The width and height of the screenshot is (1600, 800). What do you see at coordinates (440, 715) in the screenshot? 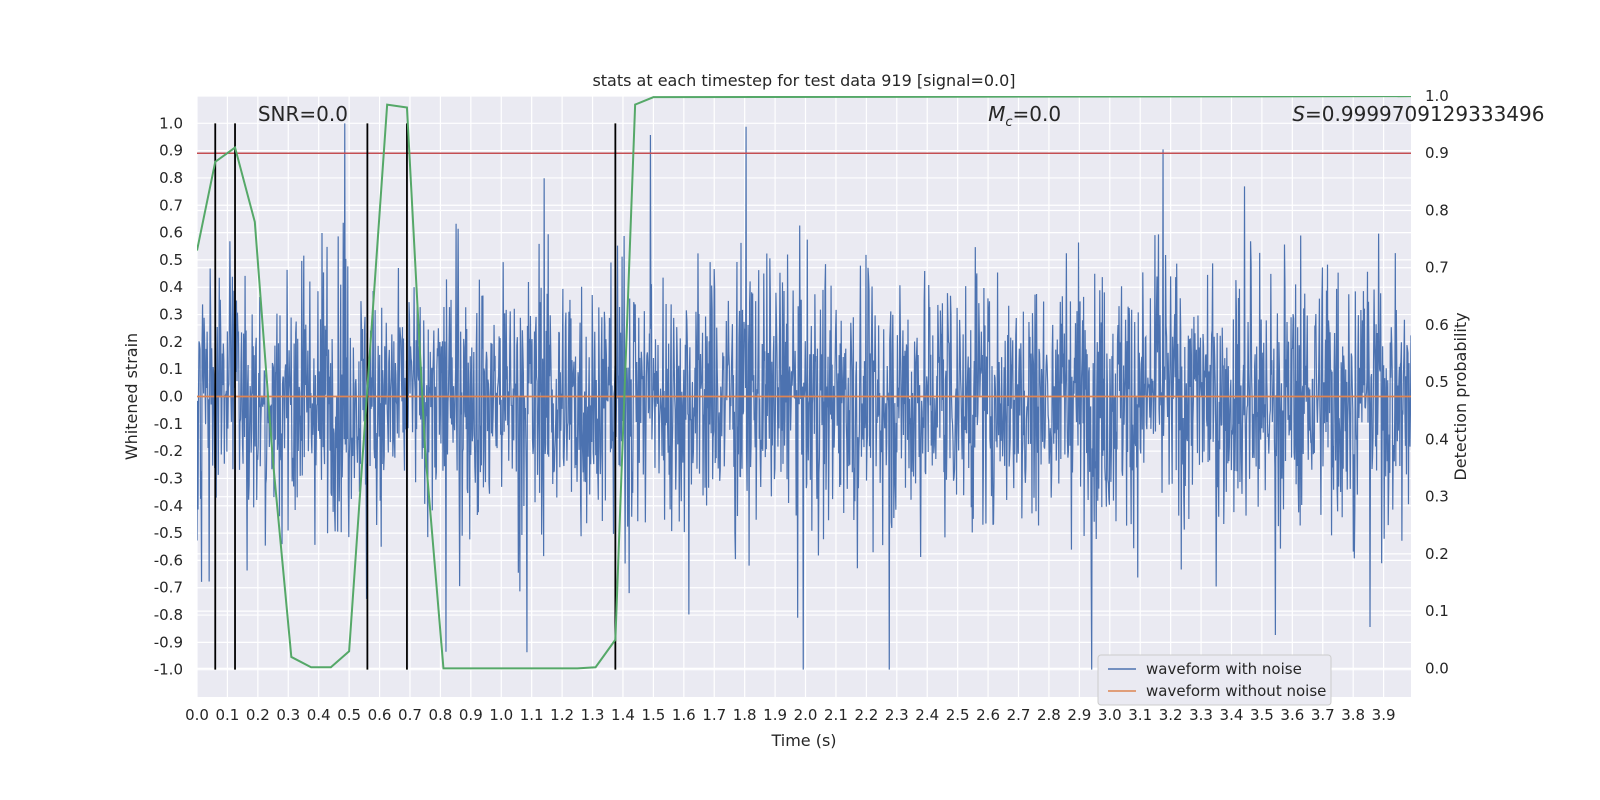
I see `x-tick-label: 0.8` at bounding box center [440, 715].